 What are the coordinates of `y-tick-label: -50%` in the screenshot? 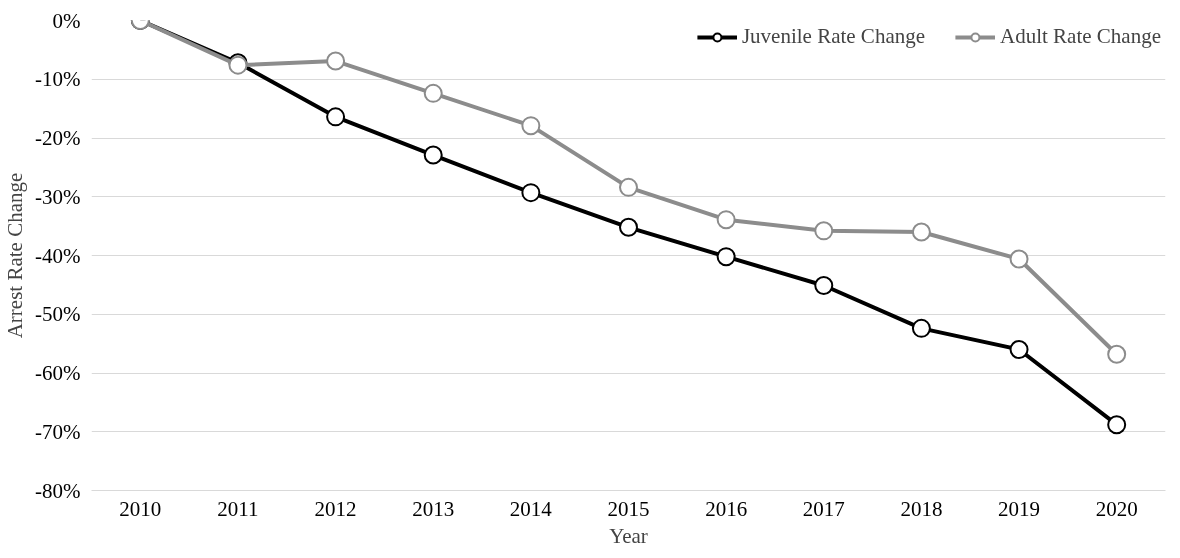 It's located at (58, 314).